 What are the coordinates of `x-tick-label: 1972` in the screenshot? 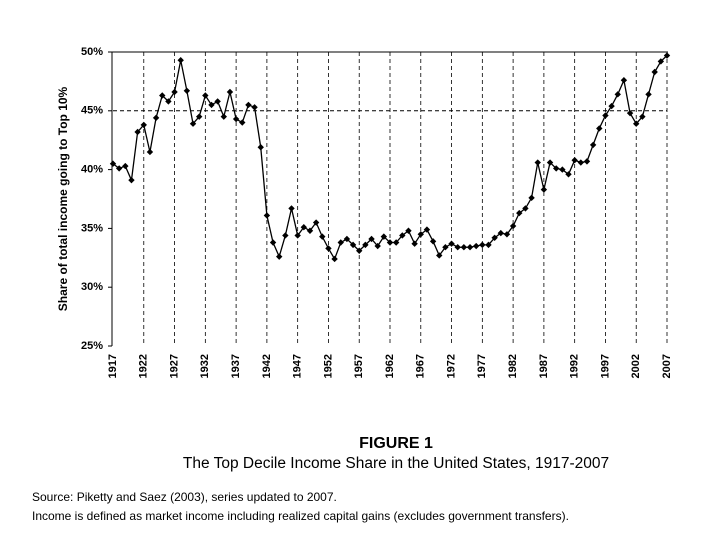 It's located at (451, 366).